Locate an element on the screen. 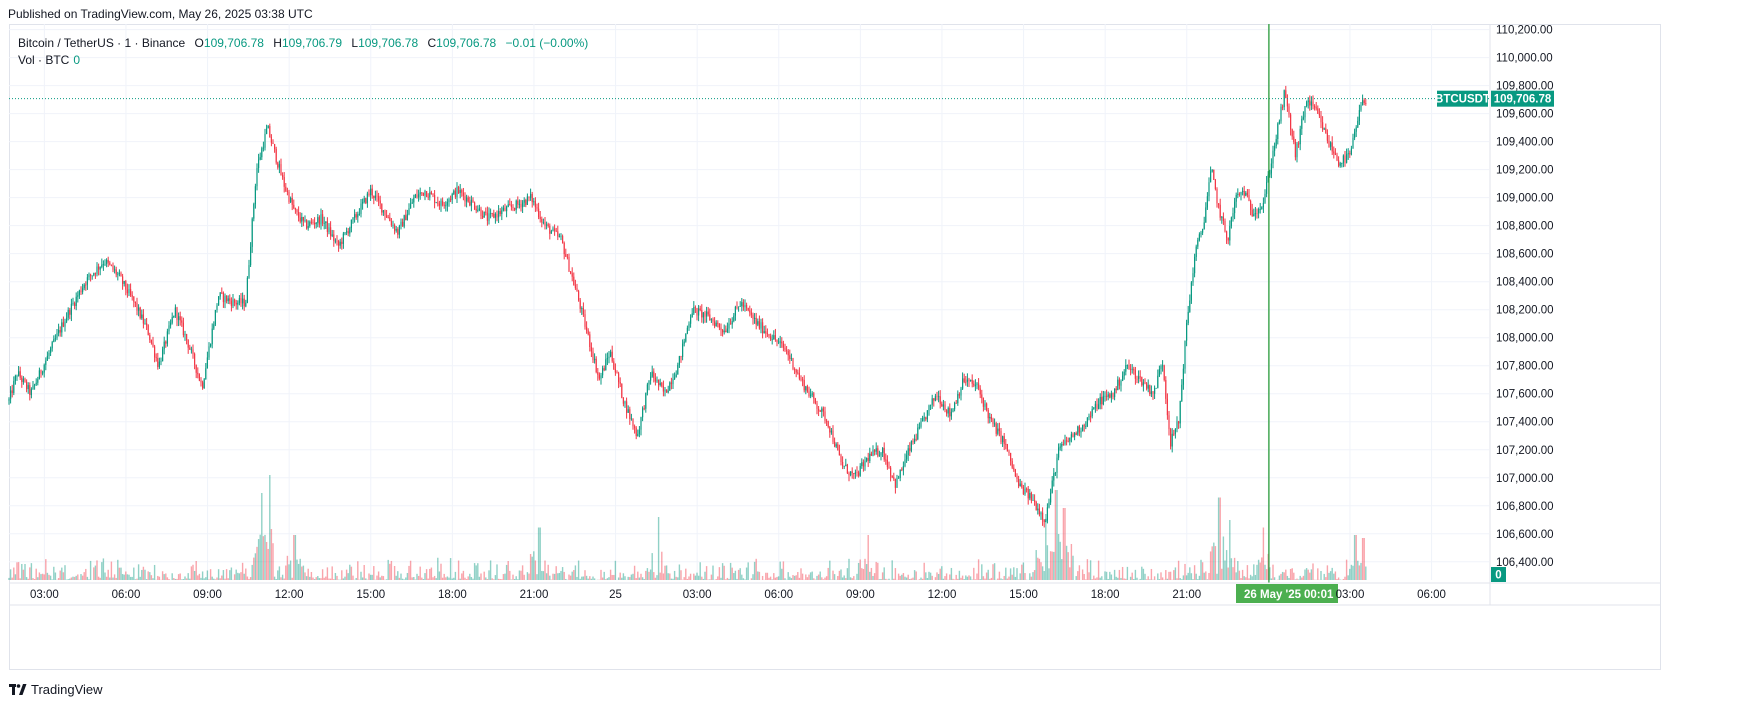  footer-brand-text: TradingView is located at coordinates (67, 689).